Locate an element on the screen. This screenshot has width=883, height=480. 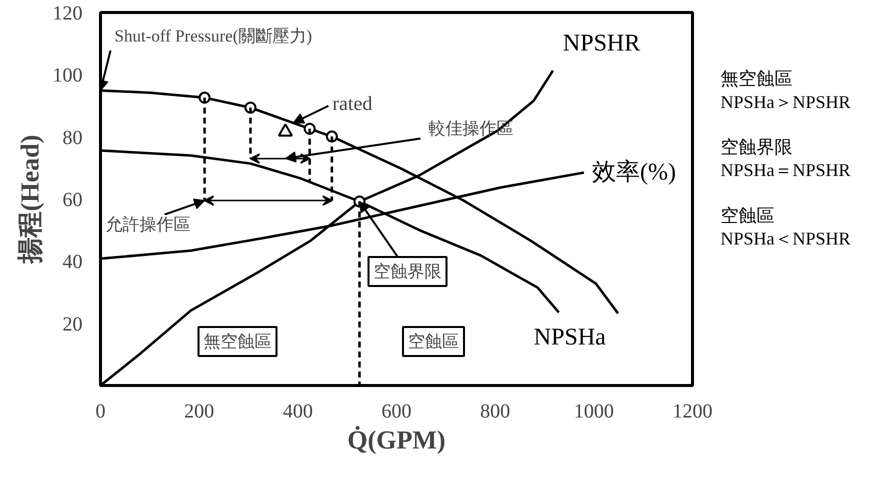
annotation: 無空蝕區 is located at coordinates (238, 341).